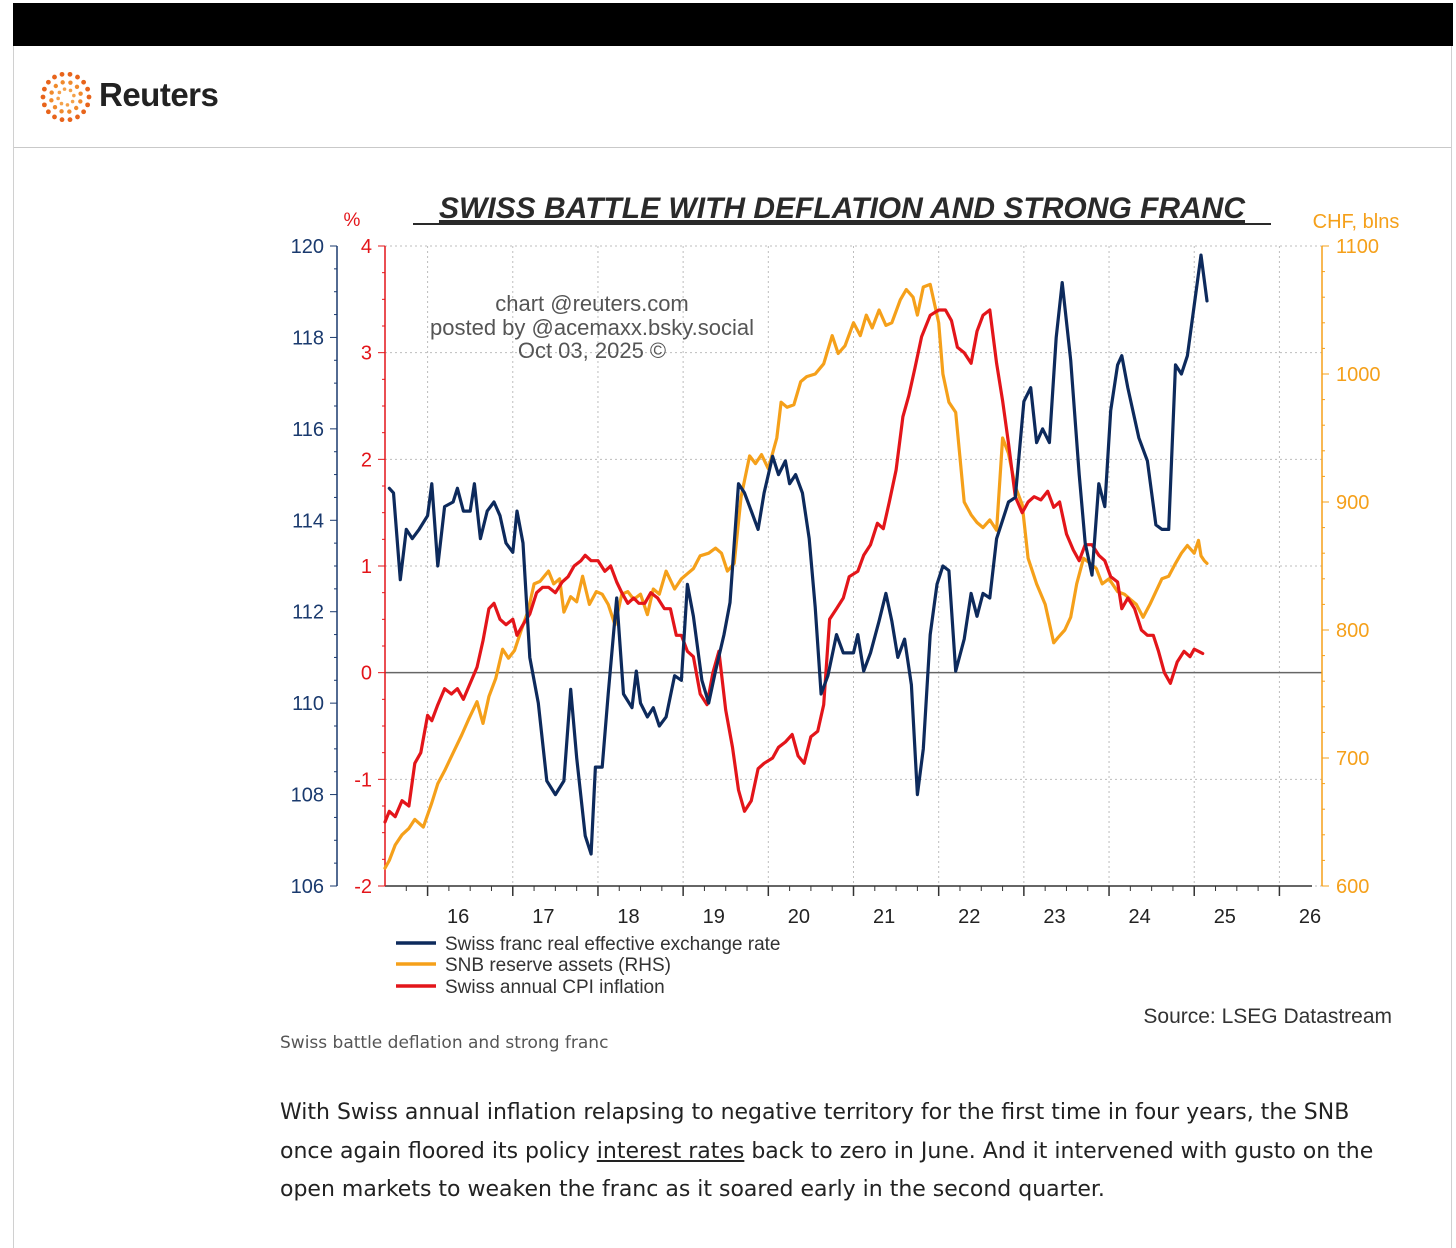  I want to click on left-inner-tick-label: 3, so click(366, 354).